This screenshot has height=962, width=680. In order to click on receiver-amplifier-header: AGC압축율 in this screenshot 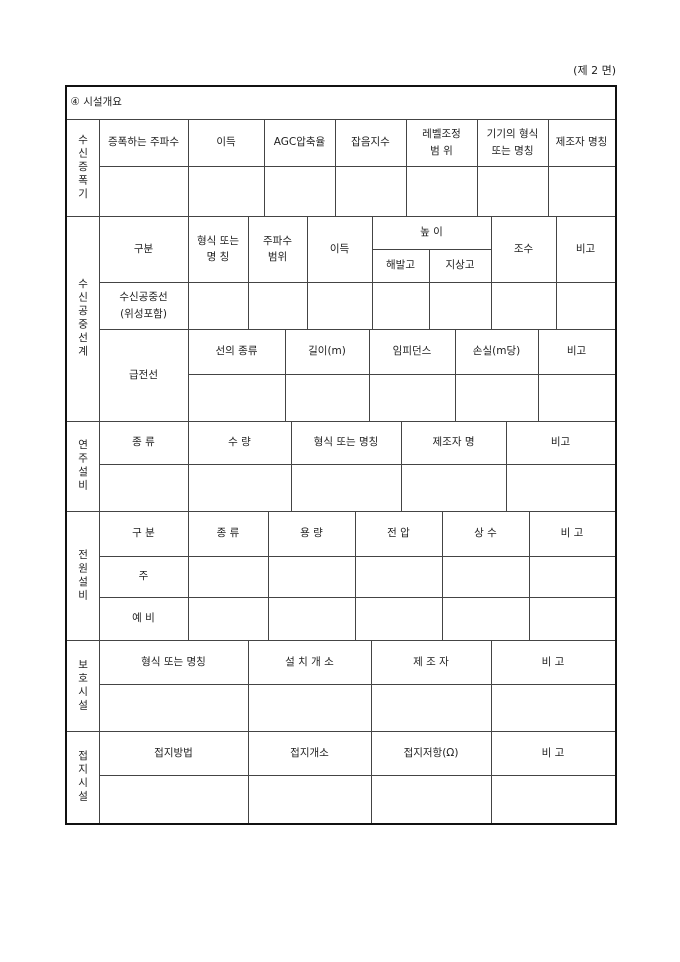, I will do `click(299, 142)`.